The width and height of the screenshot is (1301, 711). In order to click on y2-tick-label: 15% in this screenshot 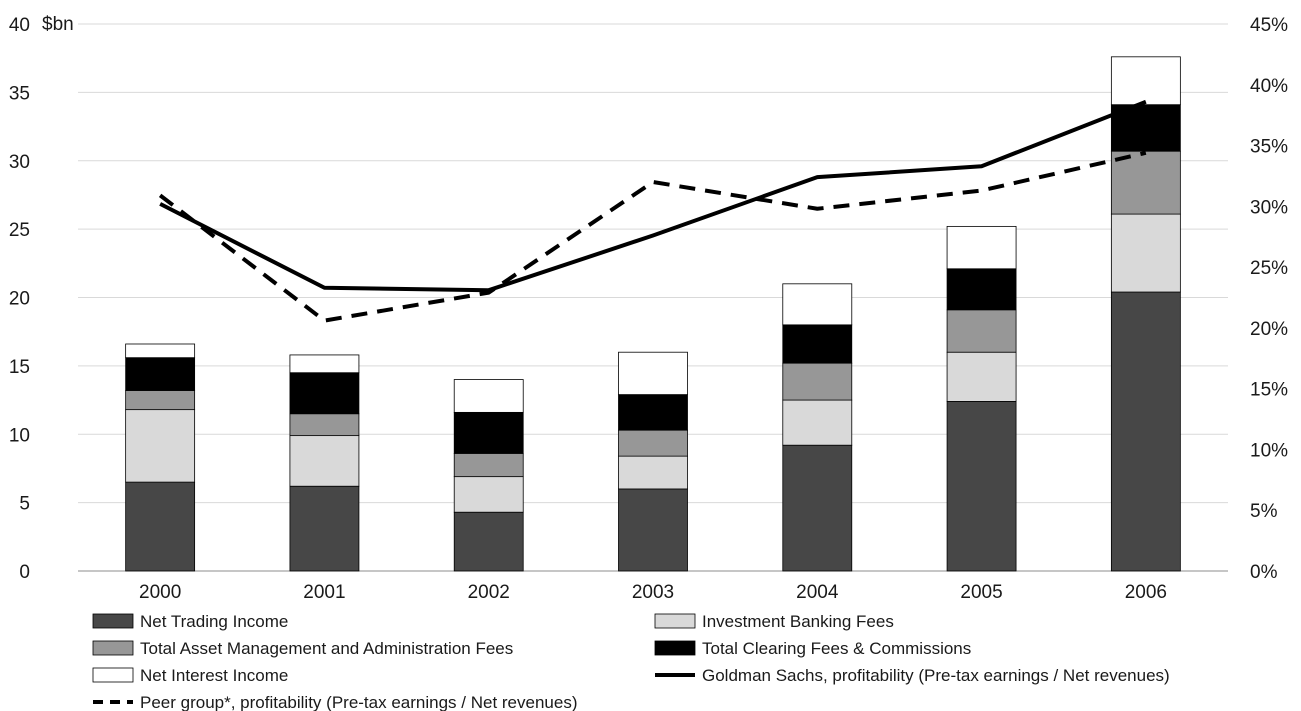, I will do `click(1269, 390)`.